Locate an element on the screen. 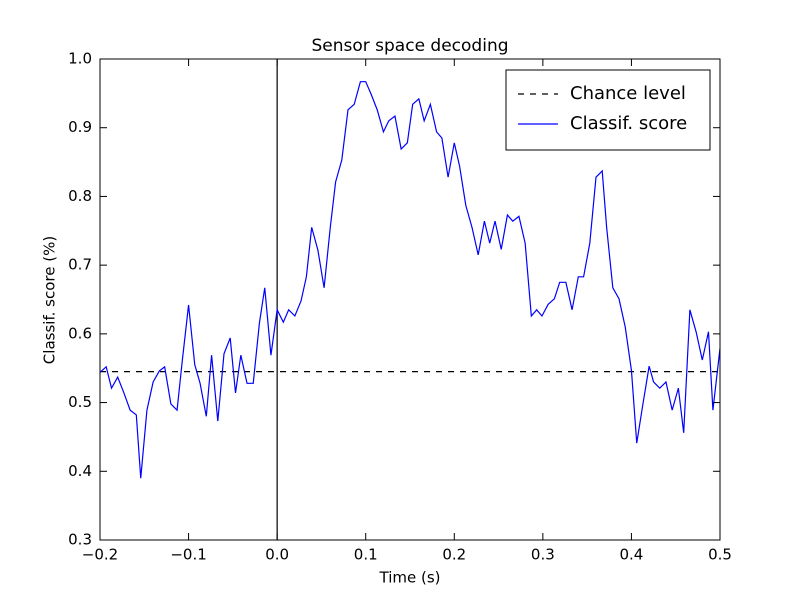  y-axis-label: Classif. score (%) is located at coordinates (50, 300).